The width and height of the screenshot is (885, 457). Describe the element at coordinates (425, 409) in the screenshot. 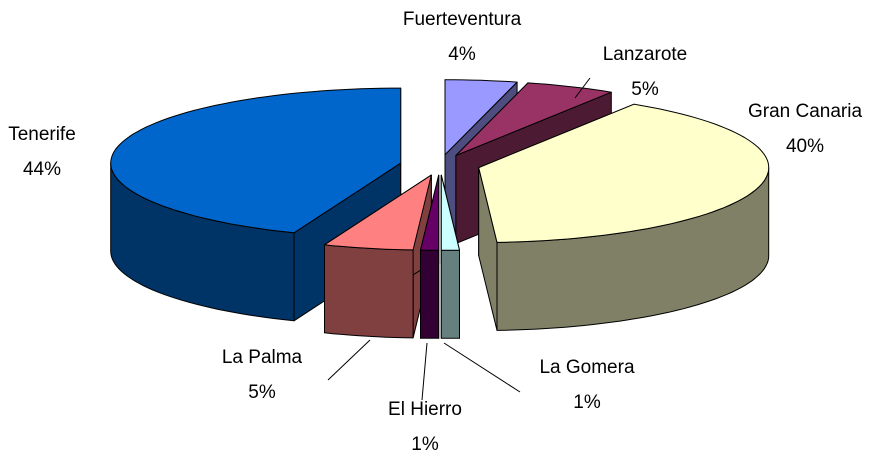

I see `slice-label: El Hierro` at that location.